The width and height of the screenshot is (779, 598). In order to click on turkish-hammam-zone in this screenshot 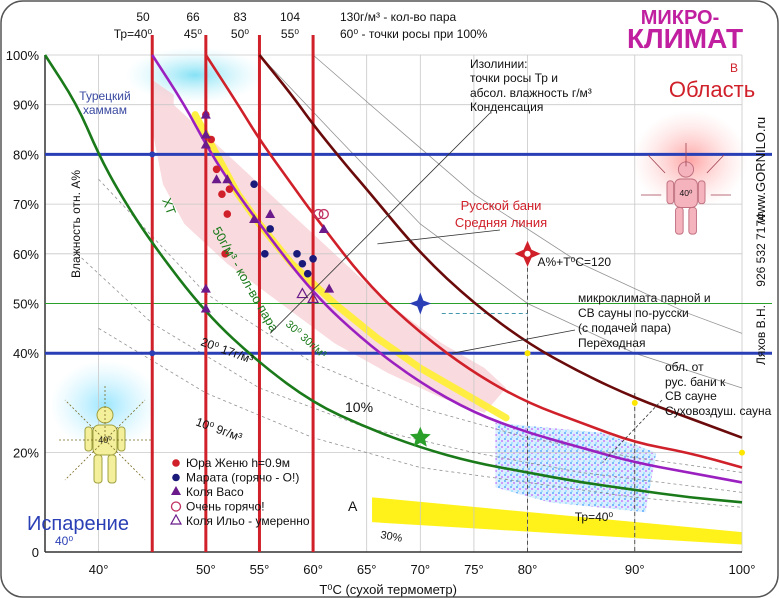, I will do `click(195, 75)`.